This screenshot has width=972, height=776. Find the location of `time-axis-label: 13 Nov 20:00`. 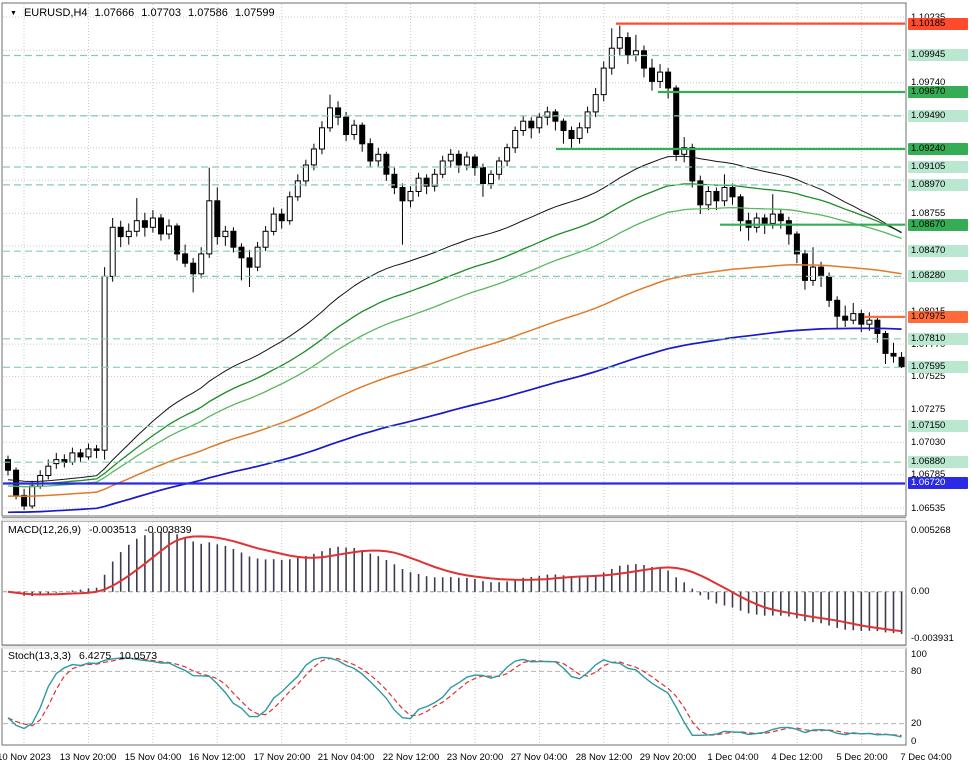

time-axis-label: 13 Nov 20:00 is located at coordinates (88, 757).